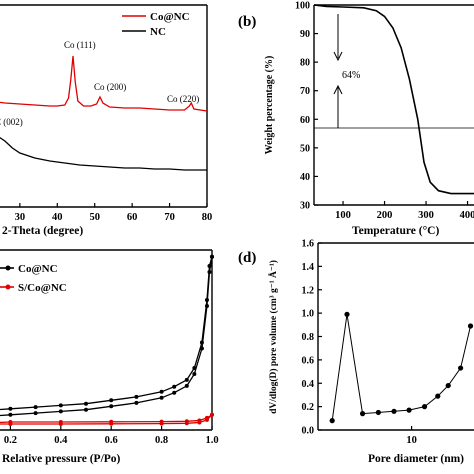 The width and height of the screenshot is (474, 474). I want to click on panel-b-xtick-label: 400, so click(467, 215).